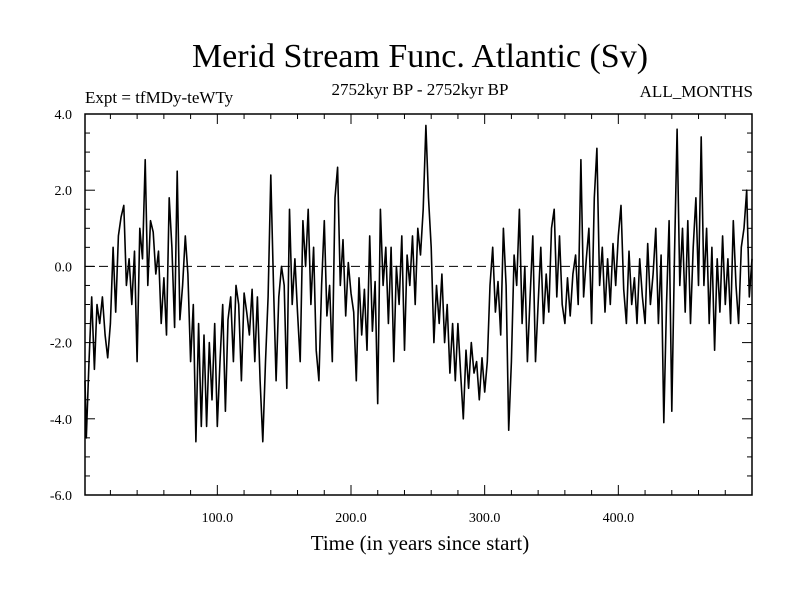  I want to click on season-label: ALL_MONTHS, so click(696, 91).